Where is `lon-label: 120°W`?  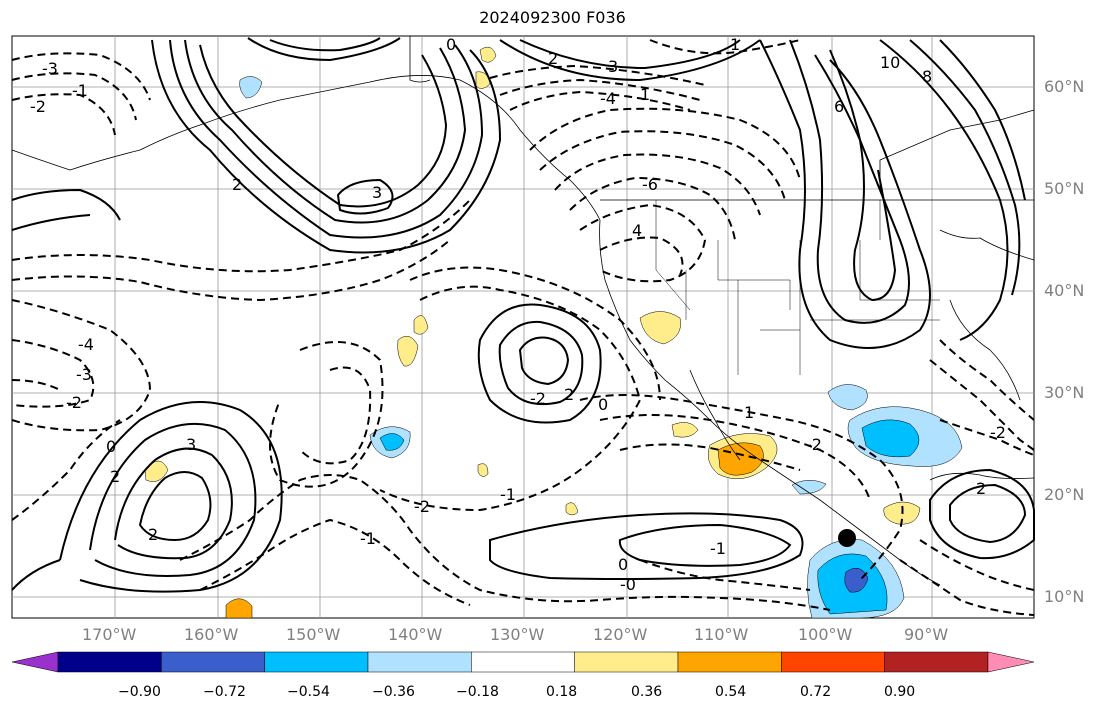
lon-label: 120°W is located at coordinates (620, 634).